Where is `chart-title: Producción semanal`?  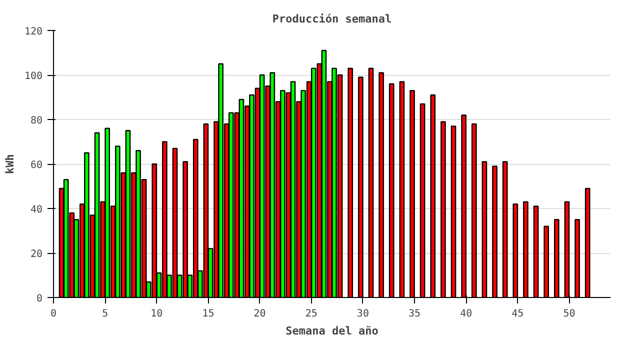
chart-title: Producción semanal is located at coordinates (332, 19).